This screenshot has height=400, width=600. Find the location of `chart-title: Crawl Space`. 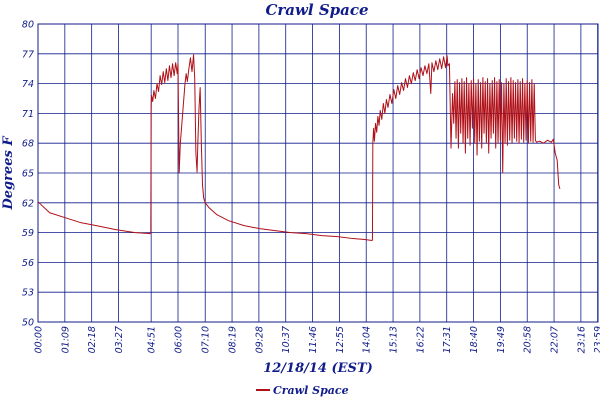

chart-title: Crawl Space is located at coordinates (316, 10).